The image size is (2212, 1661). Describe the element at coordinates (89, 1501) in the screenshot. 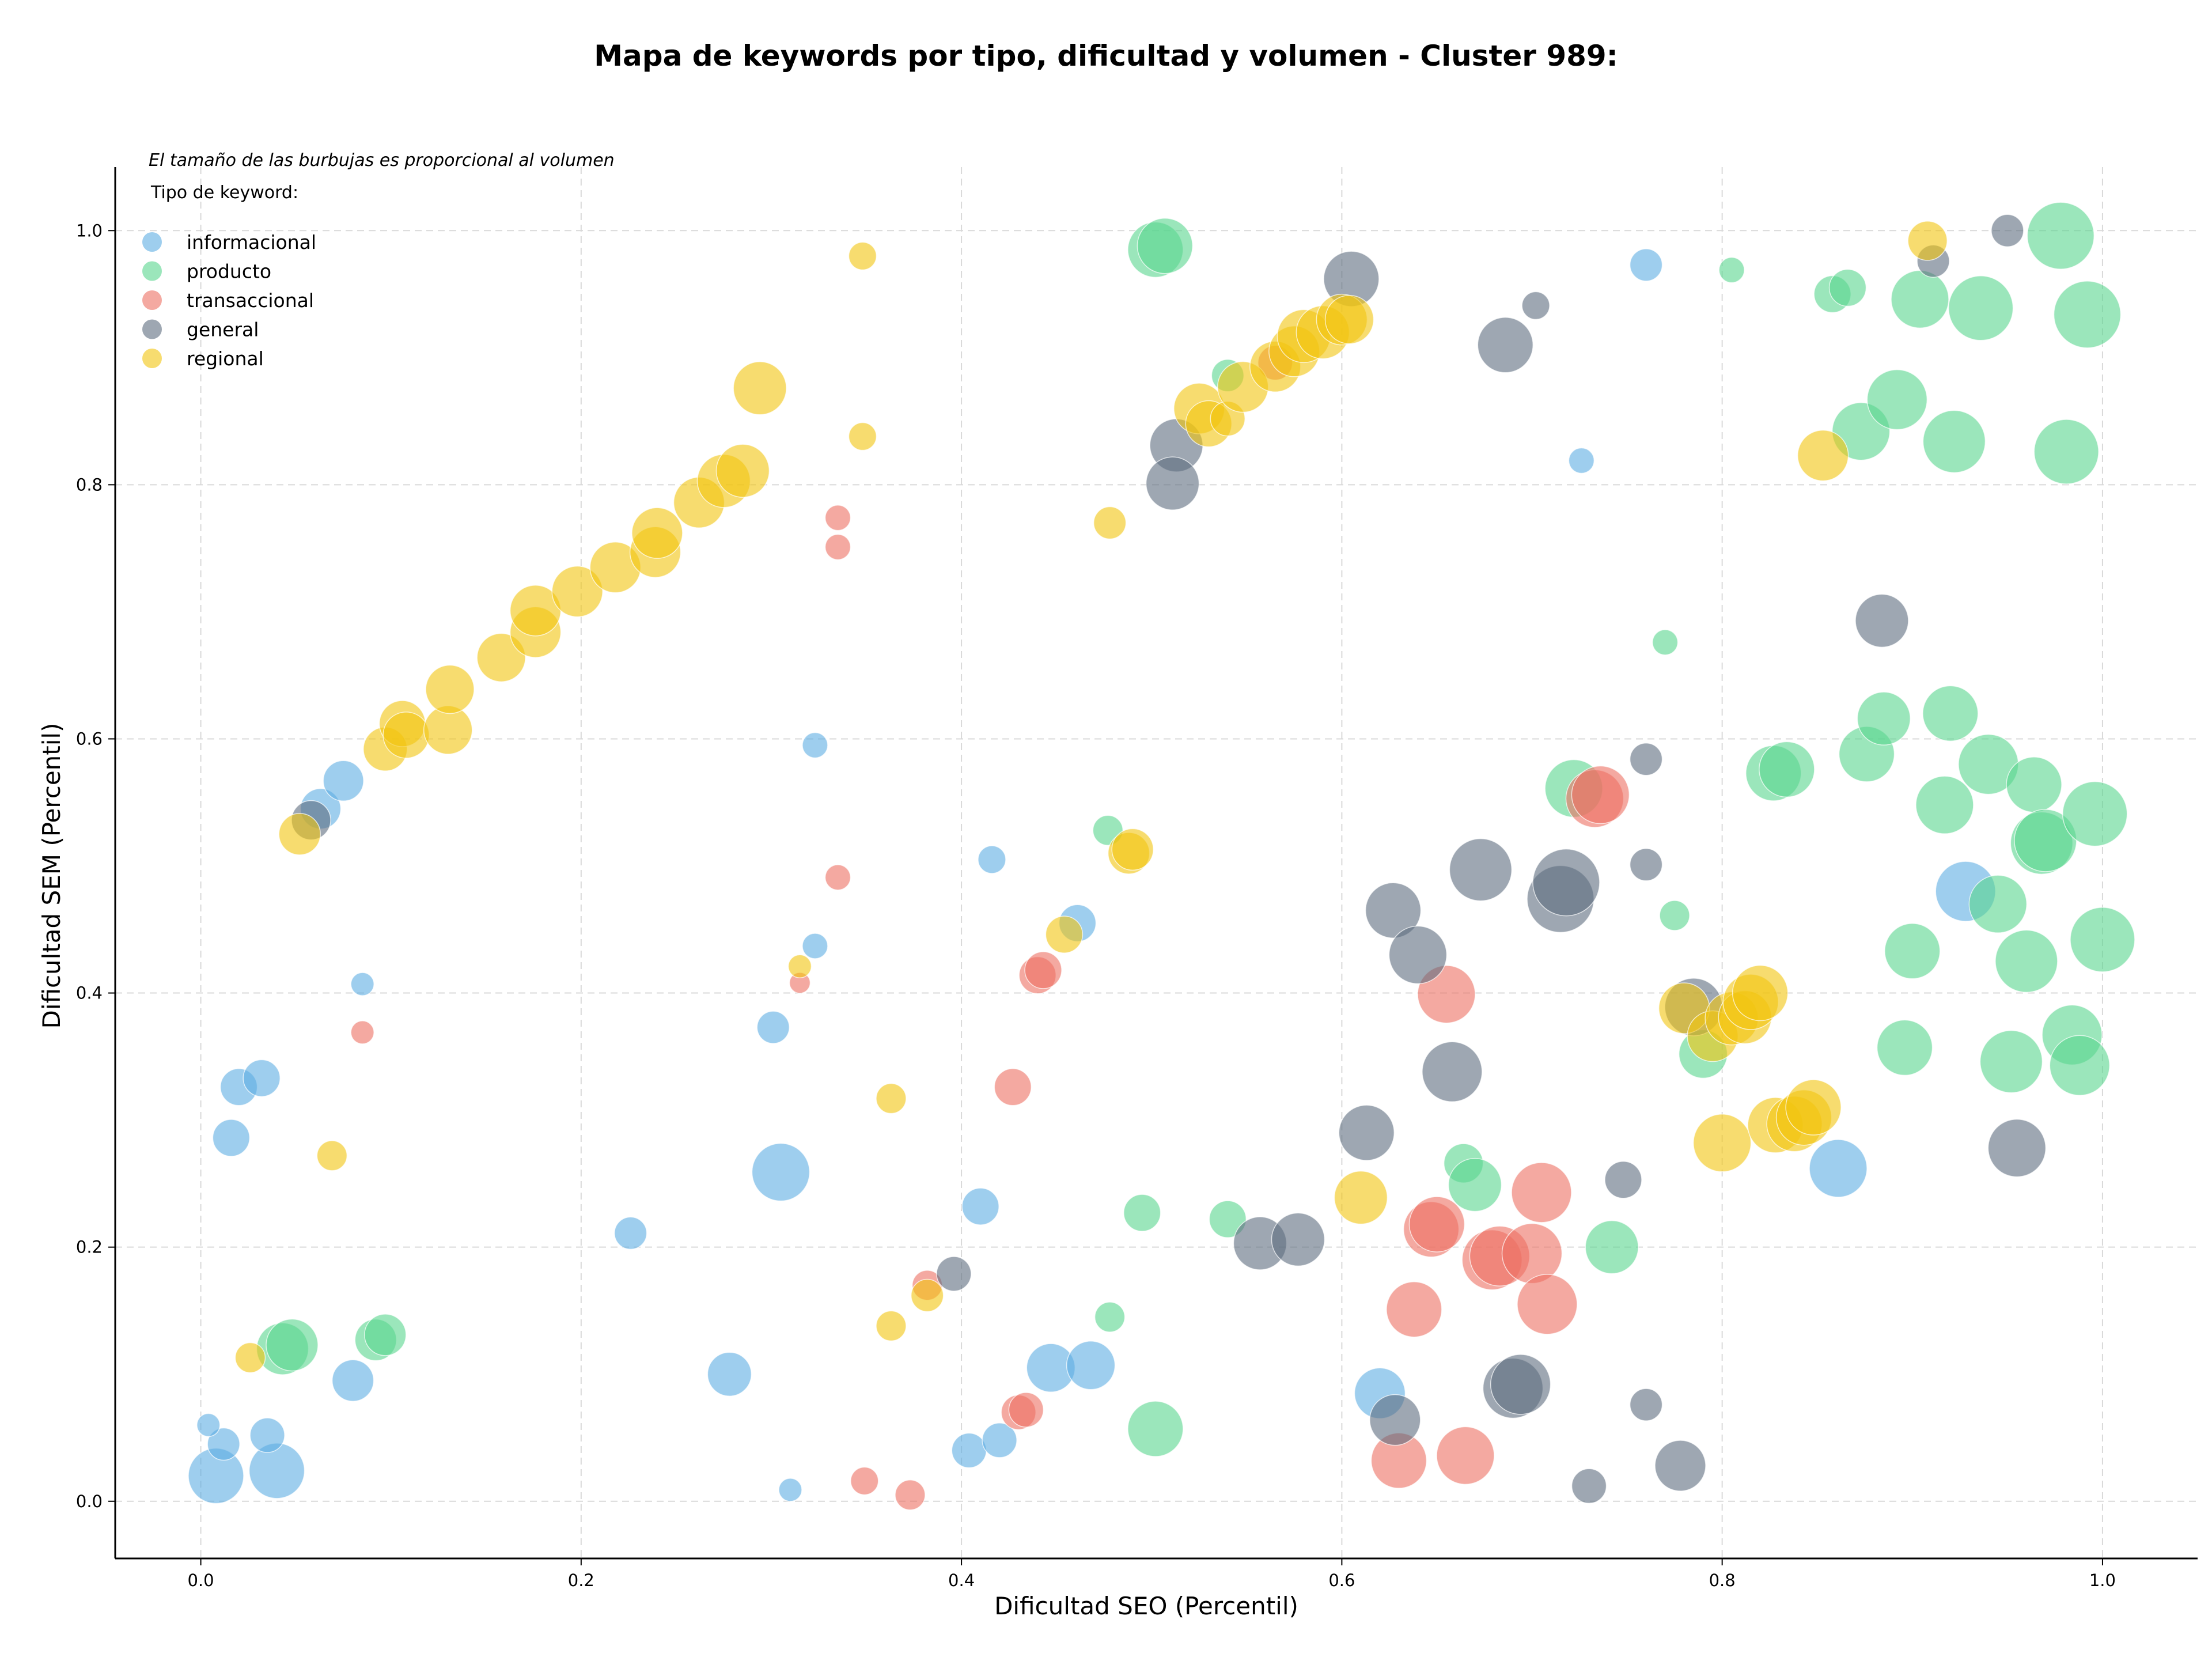

I see `y-tick-label: 0.0` at that location.